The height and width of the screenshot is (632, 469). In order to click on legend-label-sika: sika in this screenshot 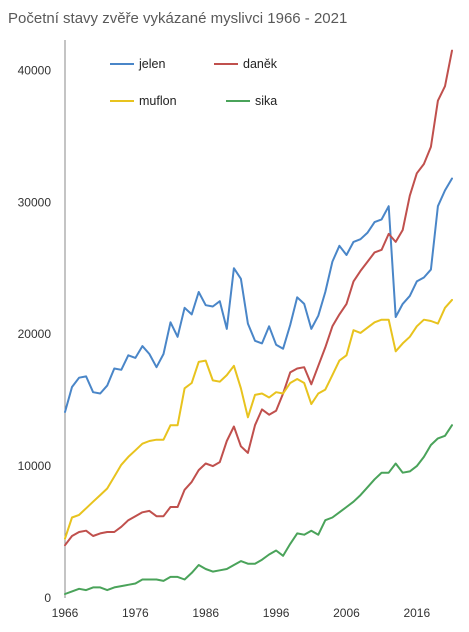, I will do `click(266, 101)`.